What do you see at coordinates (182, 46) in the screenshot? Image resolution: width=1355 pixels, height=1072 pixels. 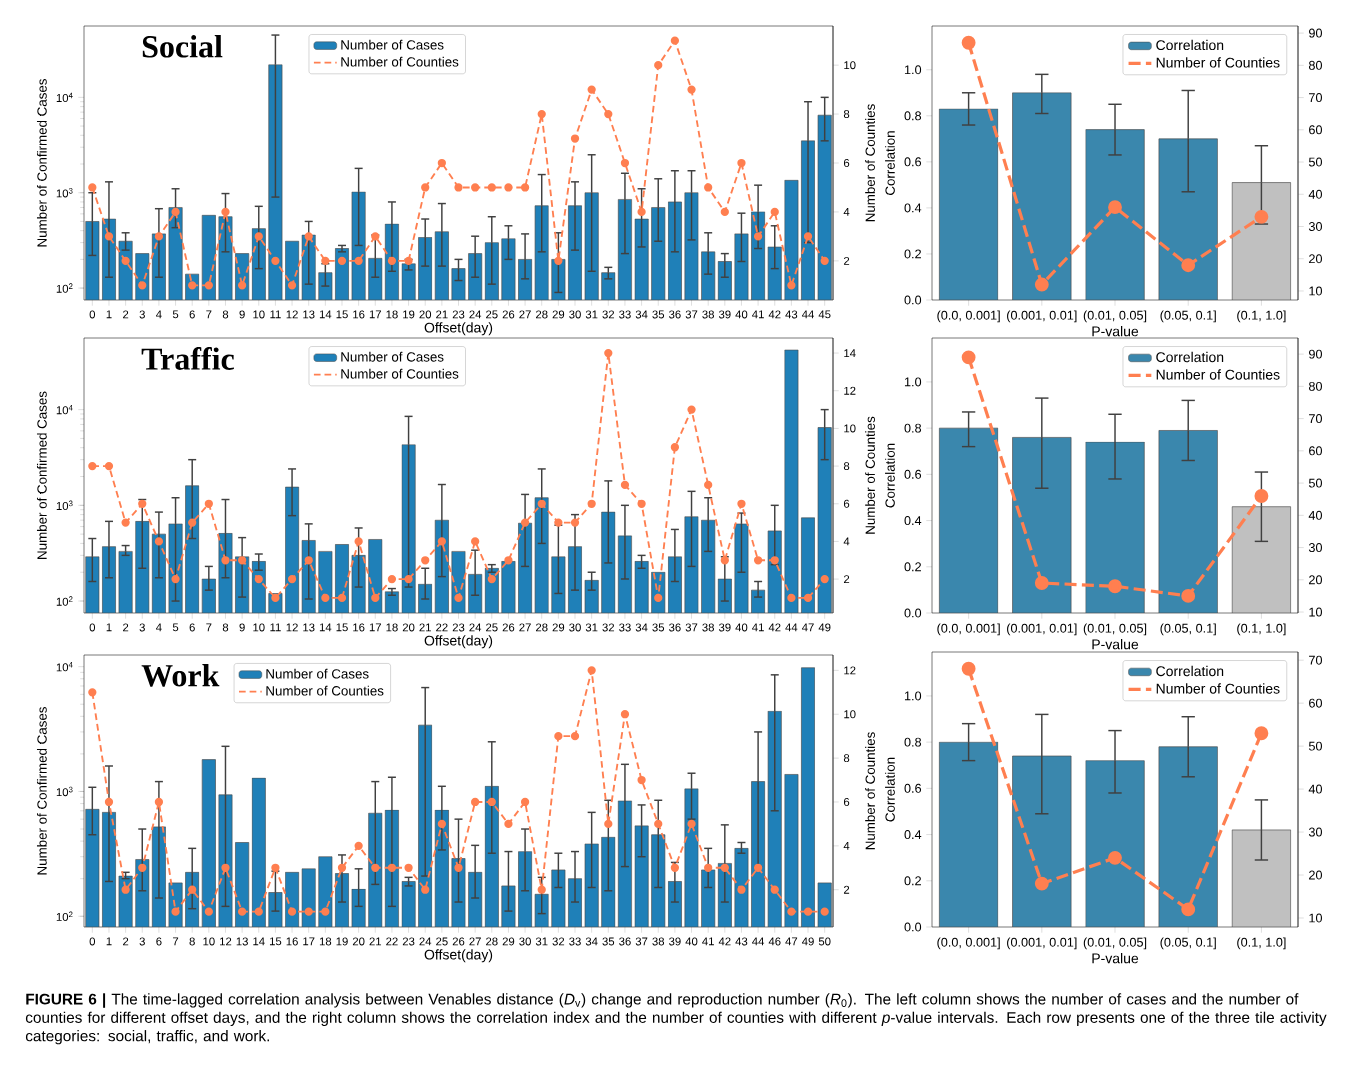 I see `chart-title: Social` at bounding box center [182, 46].